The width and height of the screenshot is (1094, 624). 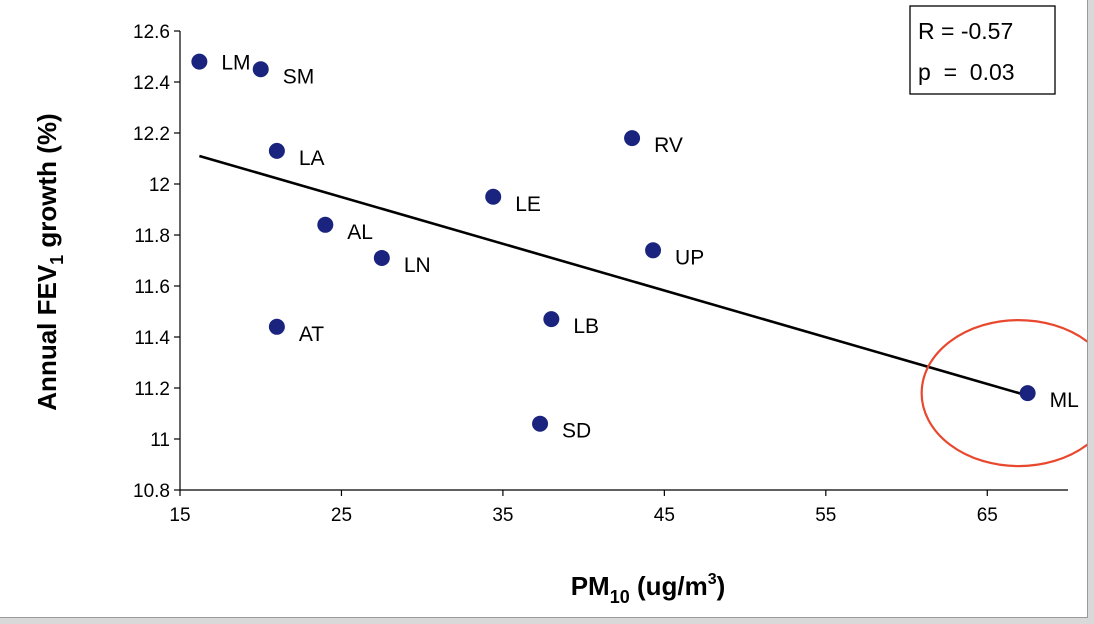 What do you see at coordinates (276, 150) in the screenshot?
I see `point-la` at bounding box center [276, 150].